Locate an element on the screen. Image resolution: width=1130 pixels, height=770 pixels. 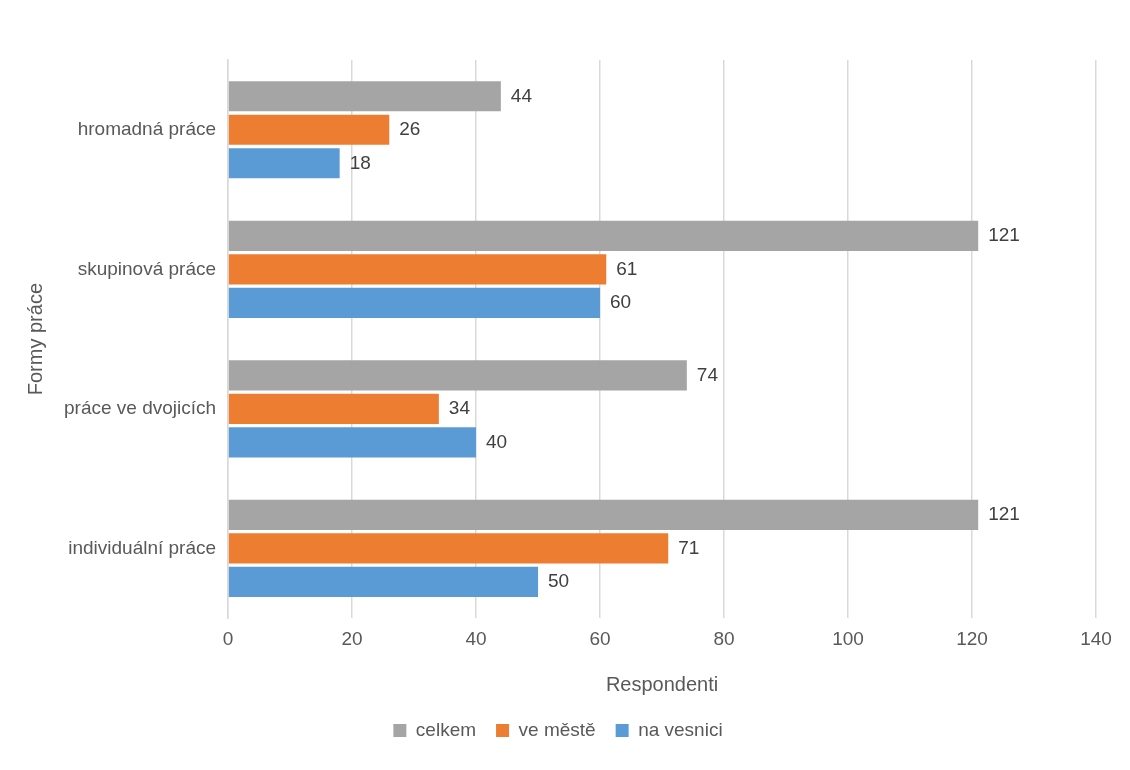
legend-label: na vesnici is located at coordinates (680, 729).